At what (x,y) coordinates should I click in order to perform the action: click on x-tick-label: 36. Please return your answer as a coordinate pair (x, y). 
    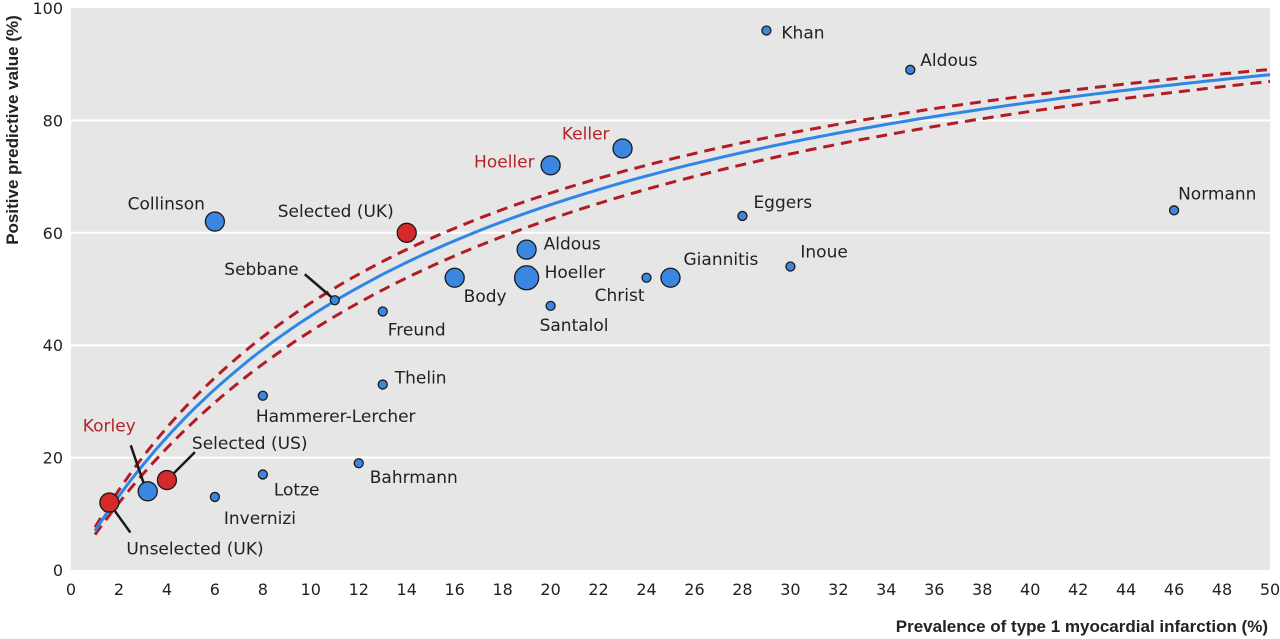
    Looking at the image, I should click on (934, 589).